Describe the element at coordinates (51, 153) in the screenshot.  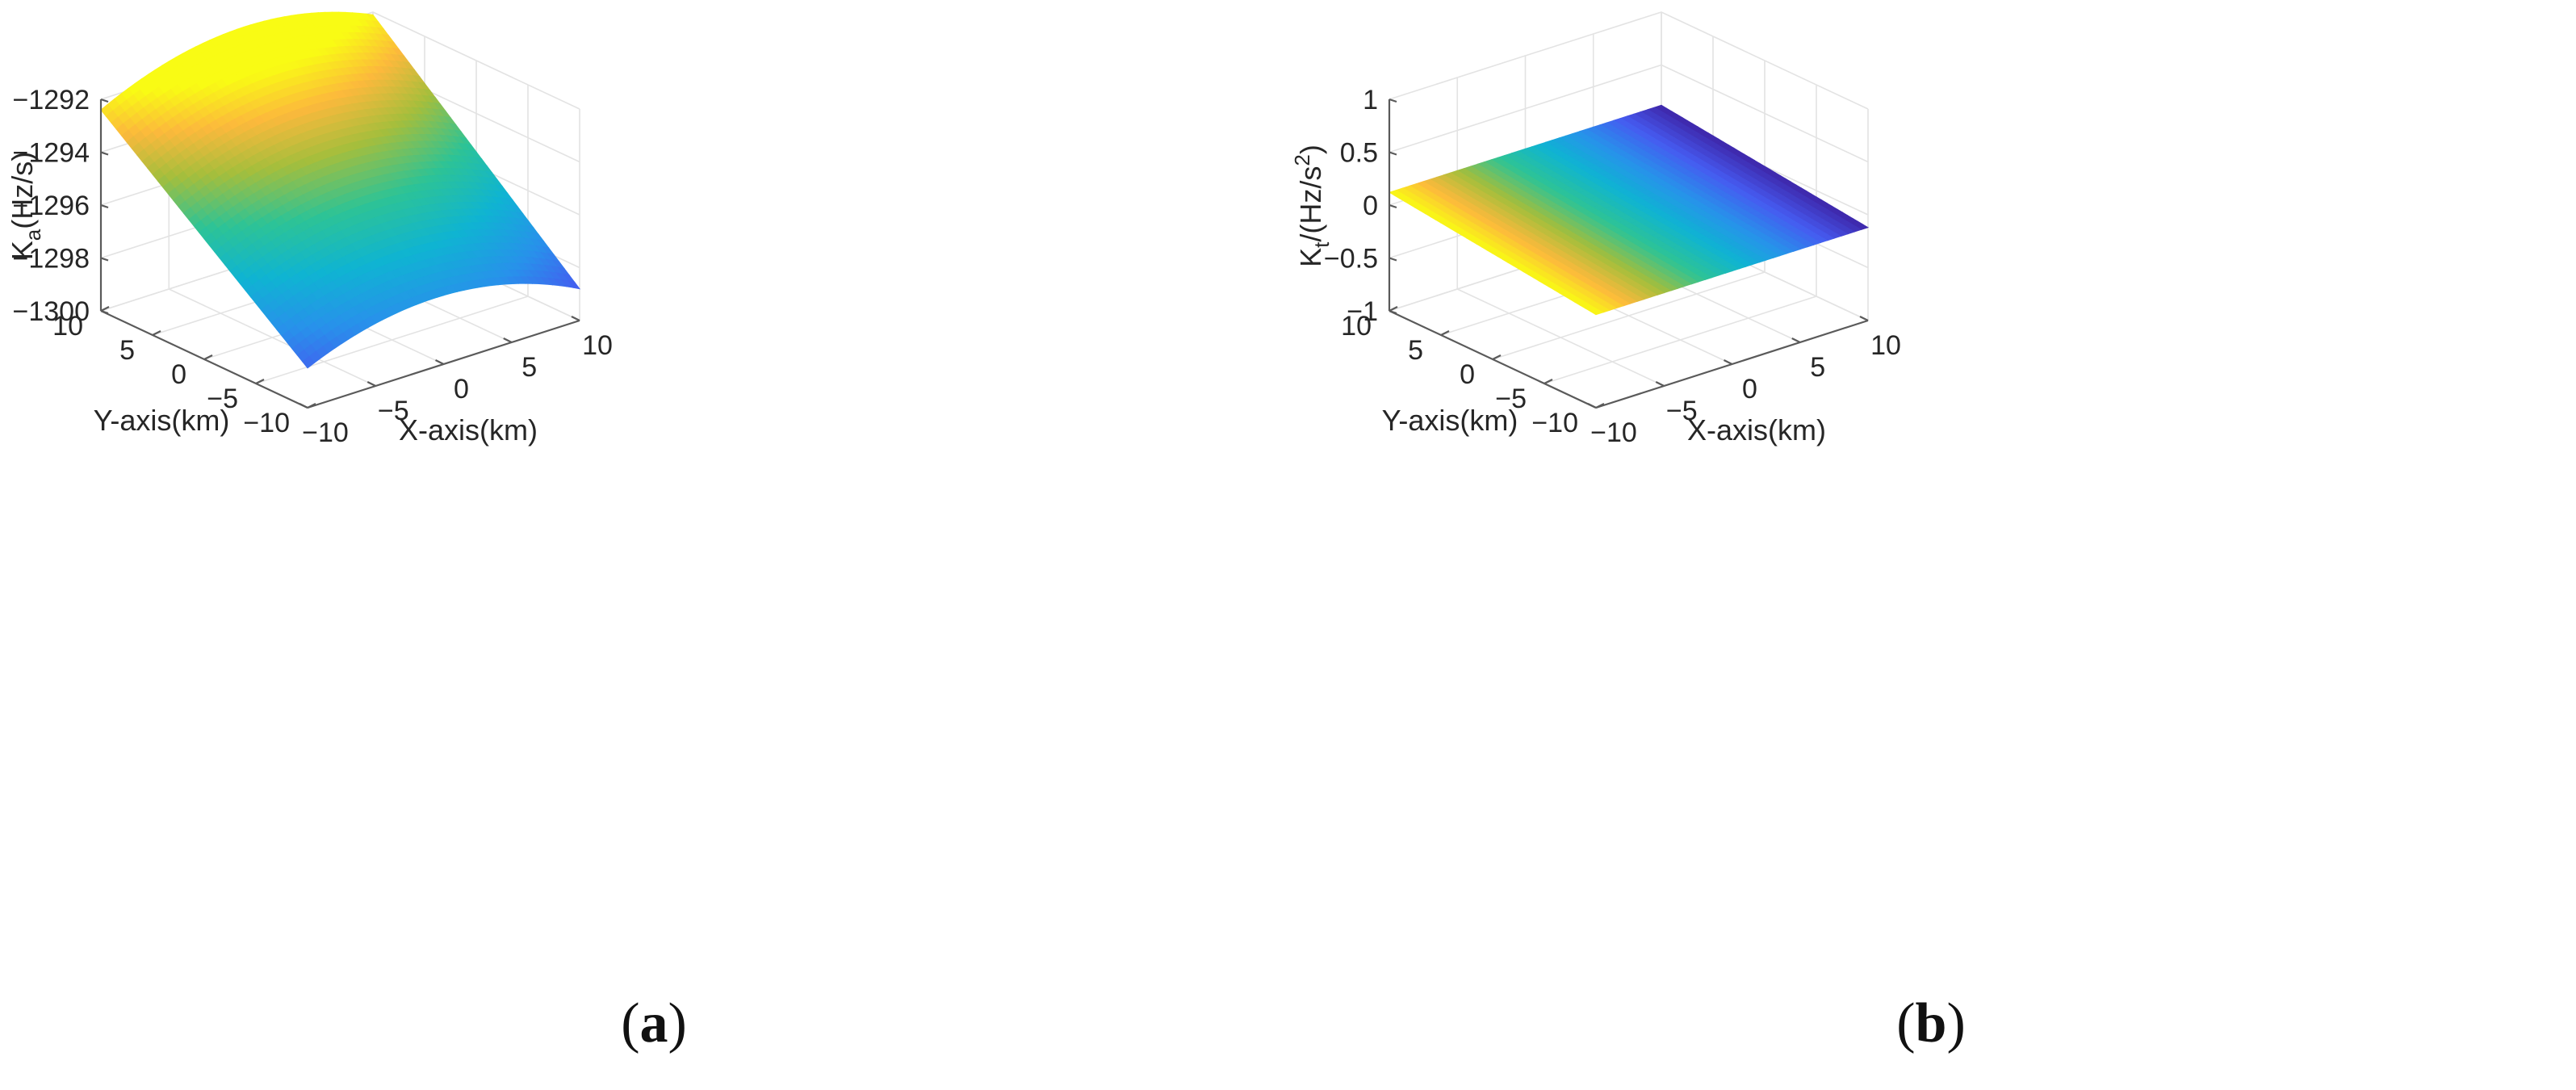
I see `z-tick-label: −1294` at that location.